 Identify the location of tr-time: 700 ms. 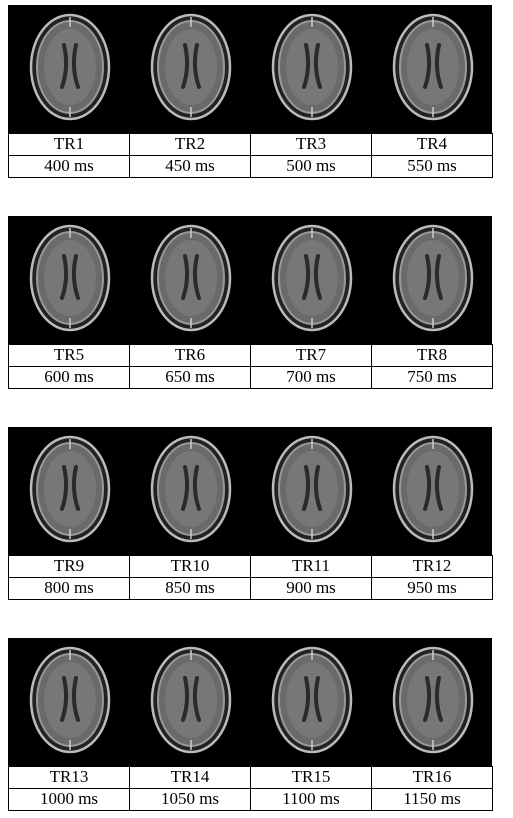
(311, 377).